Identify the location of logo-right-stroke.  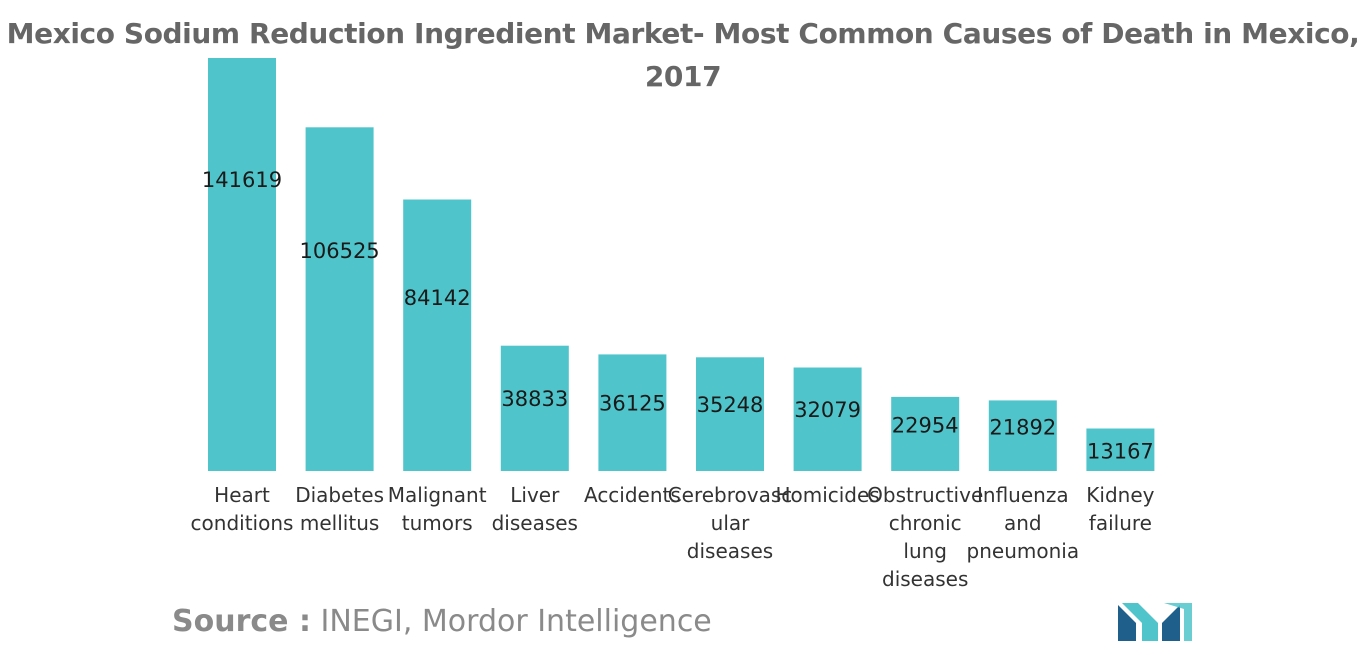
(1171, 623).